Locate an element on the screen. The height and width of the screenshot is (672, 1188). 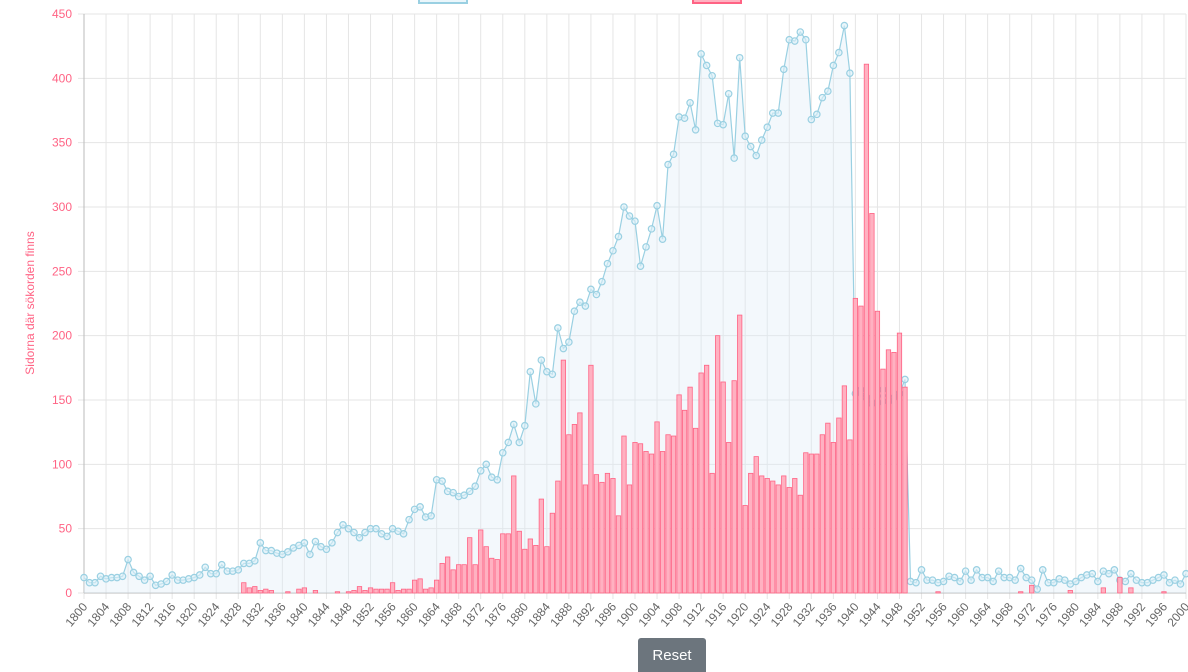
reset-button: Reset is located at coordinates (672, 655).